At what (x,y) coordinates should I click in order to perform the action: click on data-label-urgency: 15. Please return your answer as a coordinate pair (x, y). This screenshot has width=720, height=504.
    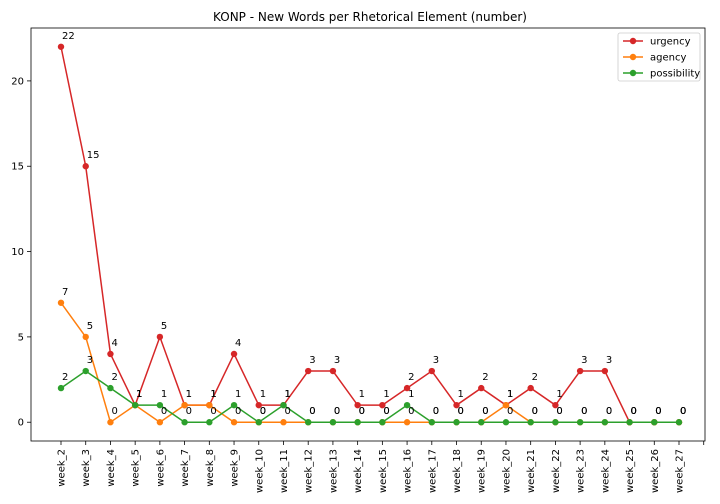
    Looking at the image, I should click on (93, 155).